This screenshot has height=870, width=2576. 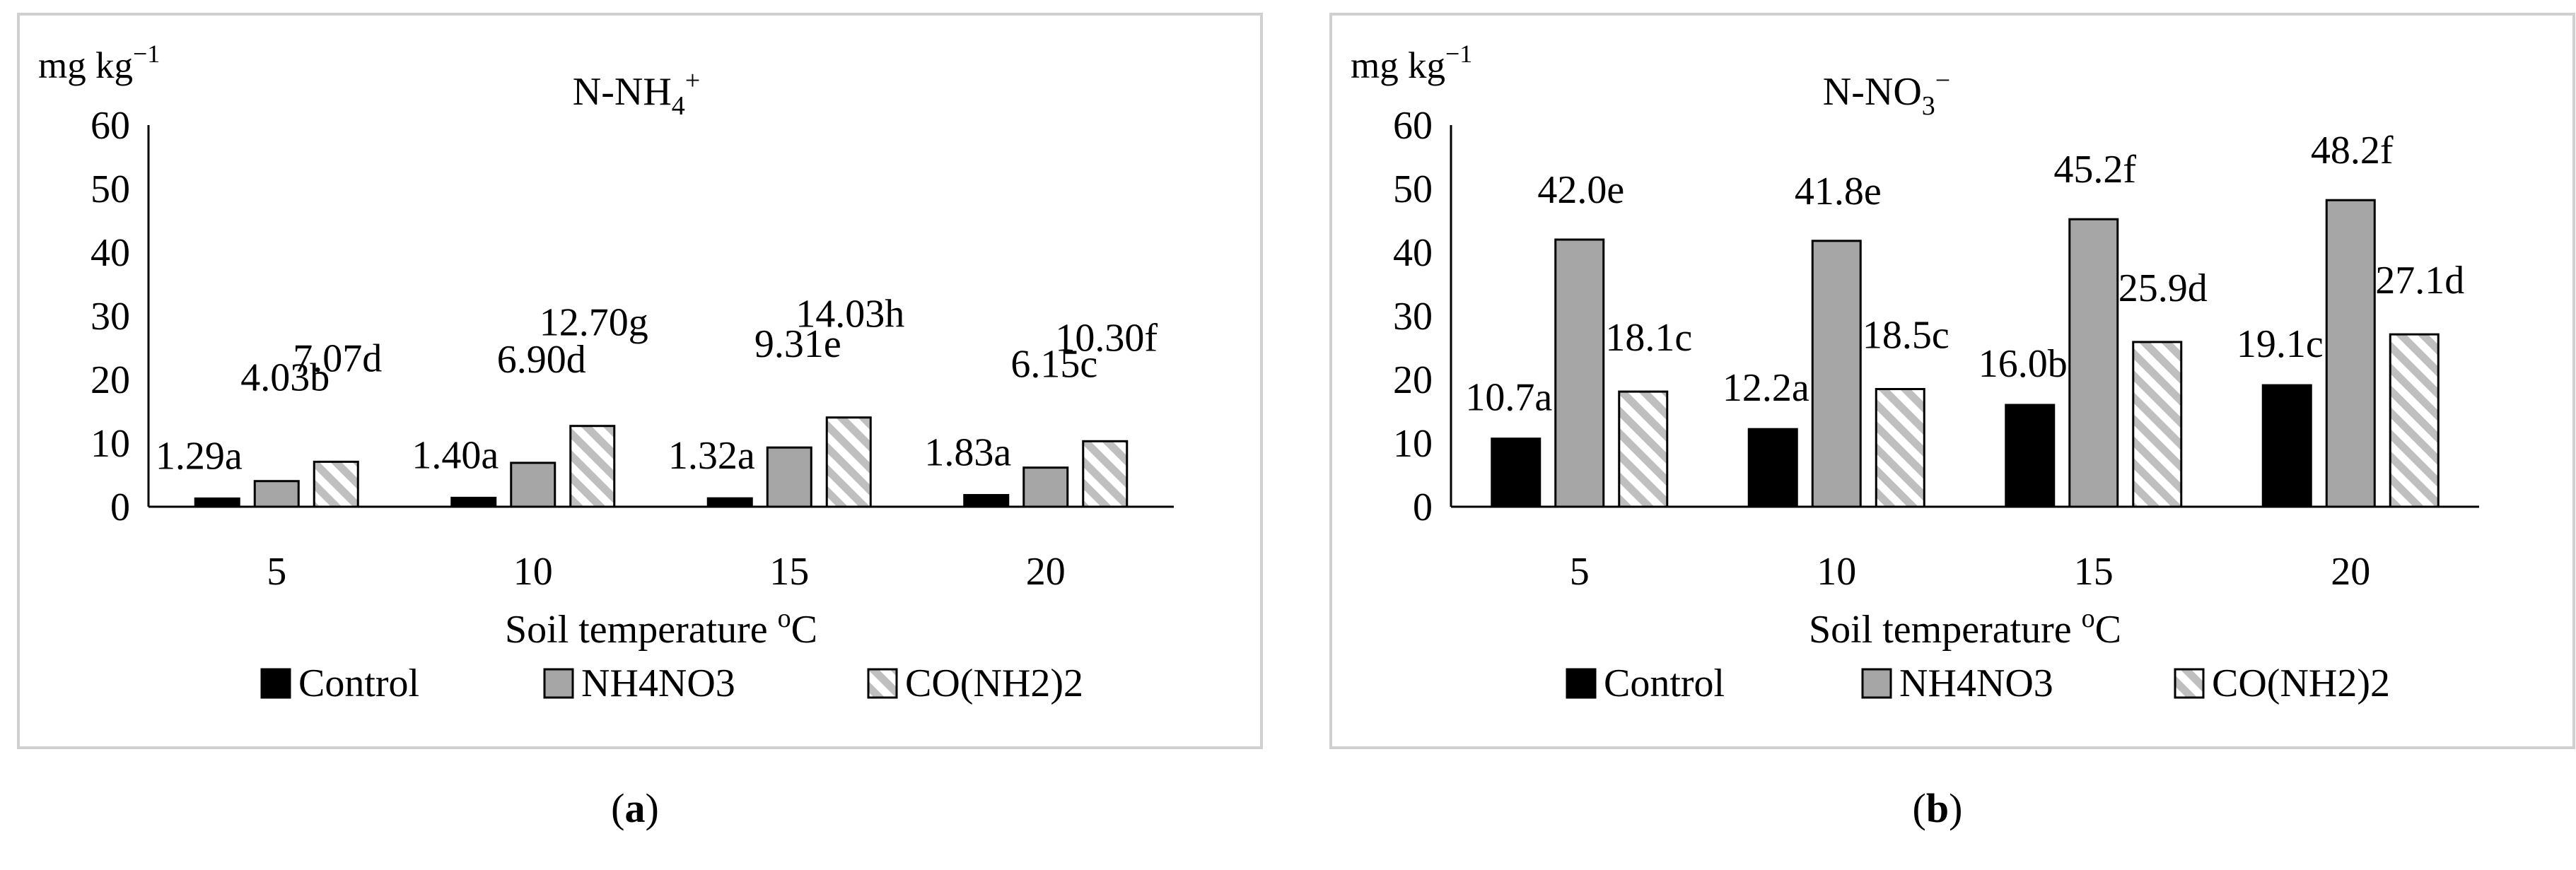 I want to click on data-label-urea: 14.03h, so click(x=849, y=314).